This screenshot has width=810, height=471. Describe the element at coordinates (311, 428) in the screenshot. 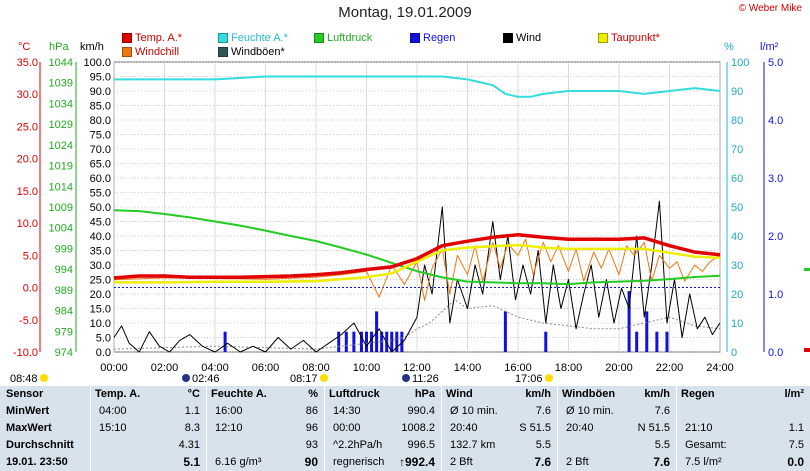

I see `humidity-cell-value: 96` at that location.